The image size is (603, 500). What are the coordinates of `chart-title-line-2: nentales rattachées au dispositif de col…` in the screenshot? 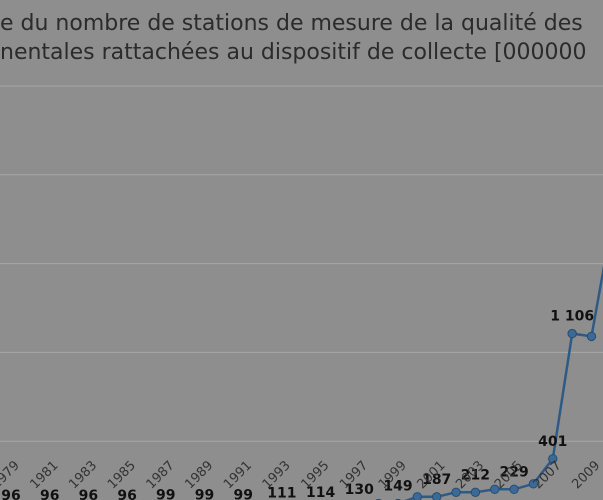 It's located at (293, 52).